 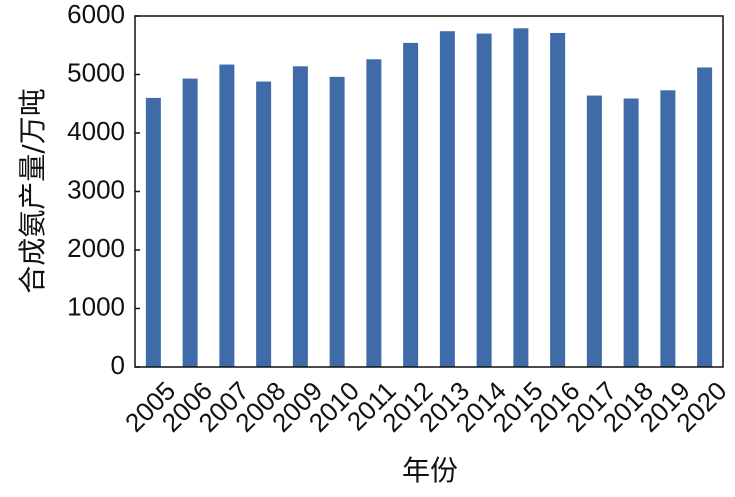 What do you see at coordinates (96, 72) in the screenshot?
I see `y-tick-label: 5000` at bounding box center [96, 72].